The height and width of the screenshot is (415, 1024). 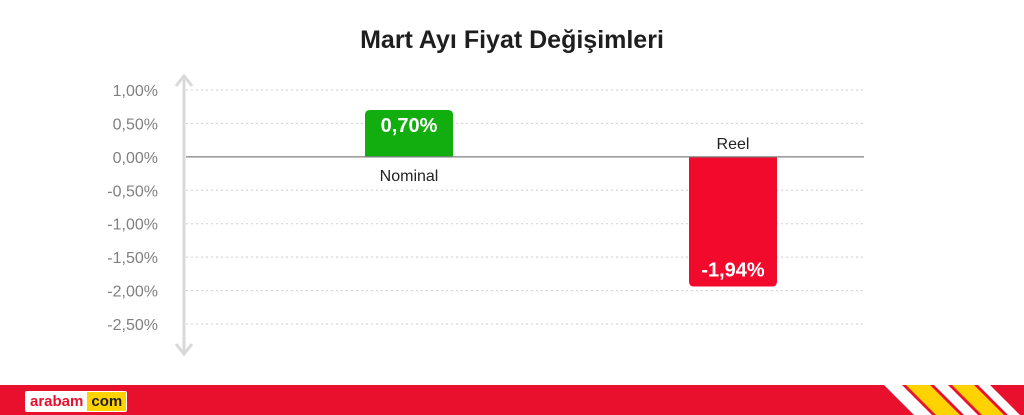 I want to click on y-tick-label: 0,50%, so click(x=135, y=124).